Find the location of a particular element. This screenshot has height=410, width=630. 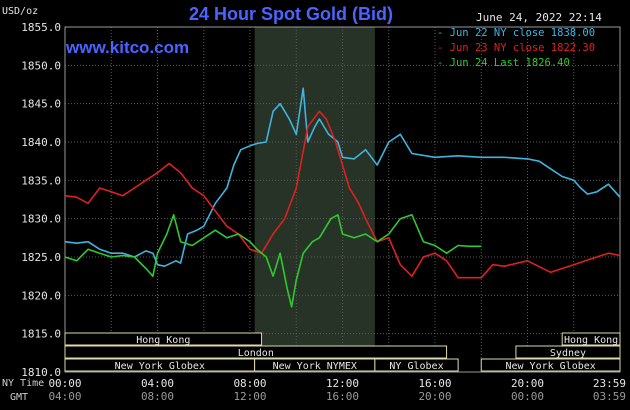

x-tick-label-ny: 16:00 is located at coordinates (434, 383).